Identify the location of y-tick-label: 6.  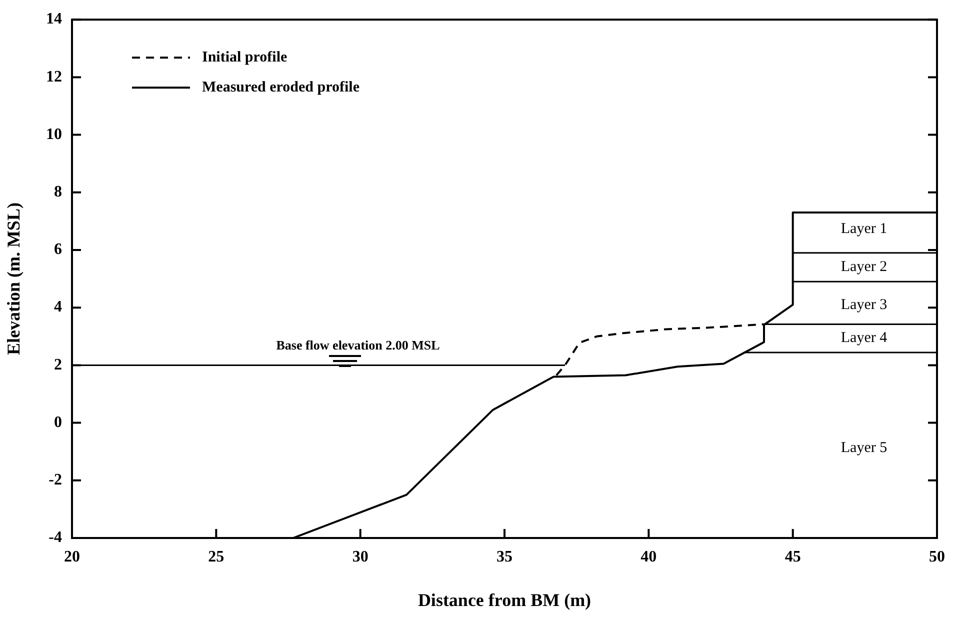
(58, 249).